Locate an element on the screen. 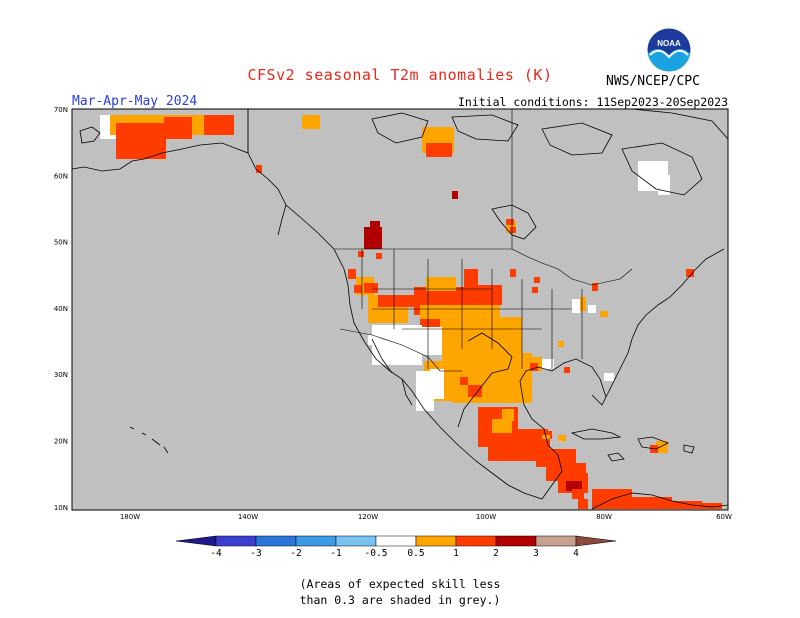 This screenshot has width=800, height=618. colorbar-tick-label: -4 is located at coordinates (216, 553).